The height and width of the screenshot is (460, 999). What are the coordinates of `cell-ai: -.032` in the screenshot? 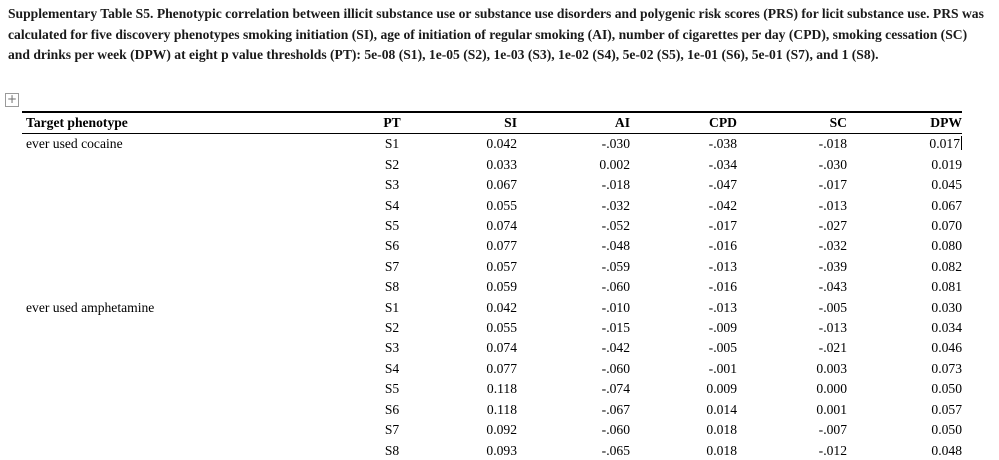 It's located at (615, 205).